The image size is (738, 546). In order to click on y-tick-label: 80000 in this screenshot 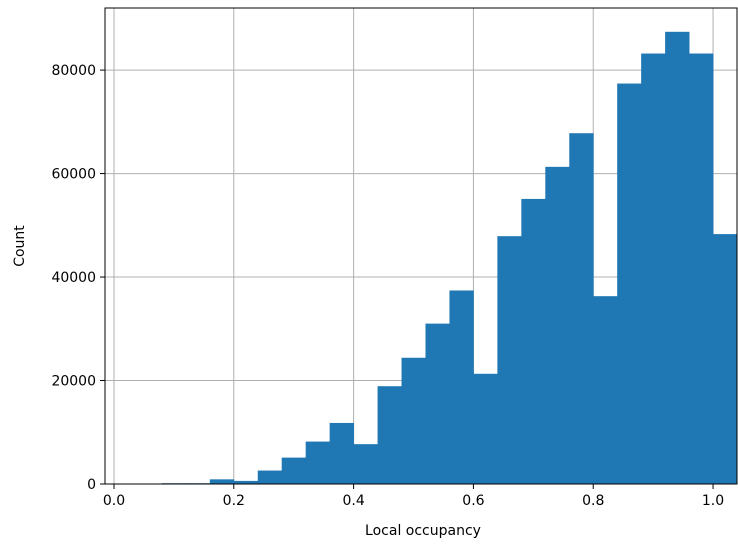, I will do `click(73, 71)`.